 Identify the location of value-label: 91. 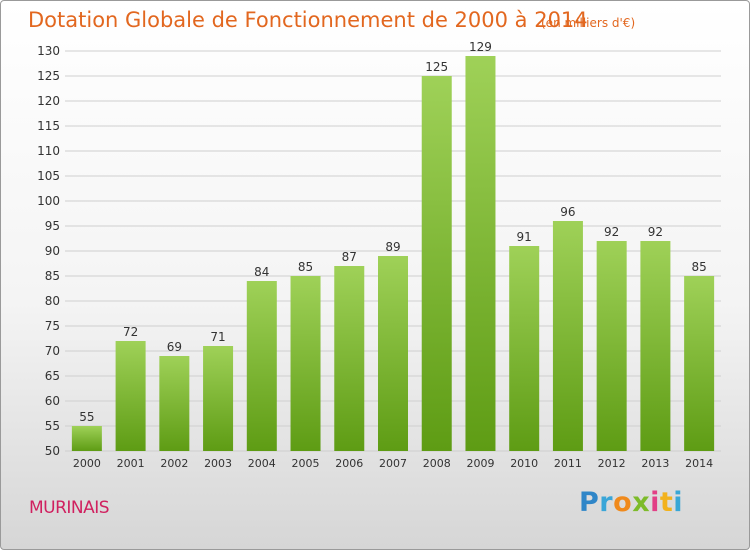
(524, 237).